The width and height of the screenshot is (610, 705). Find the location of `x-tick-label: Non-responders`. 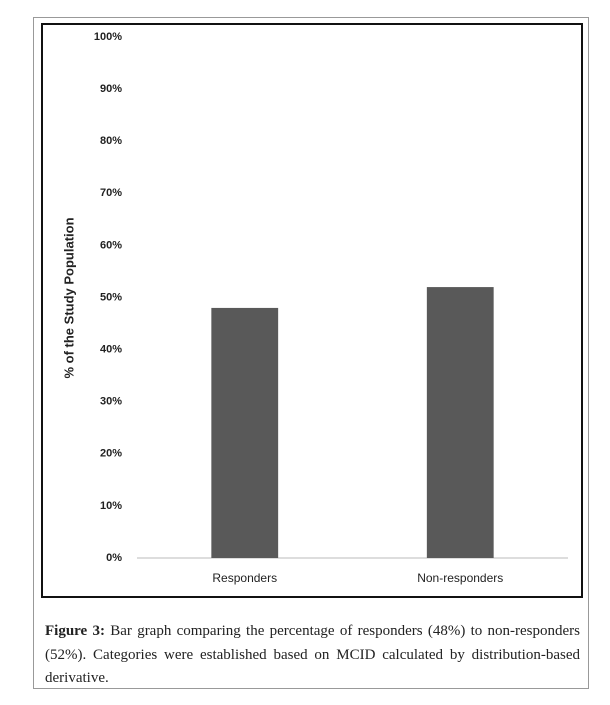

x-tick-label: Non-responders is located at coordinates (460, 578).